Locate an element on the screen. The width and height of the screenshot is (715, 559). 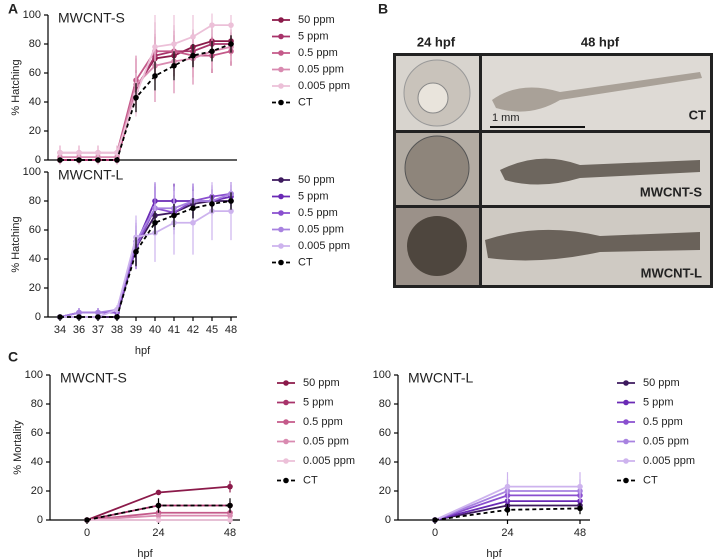
panel-label: A is located at coordinates (13, 9).